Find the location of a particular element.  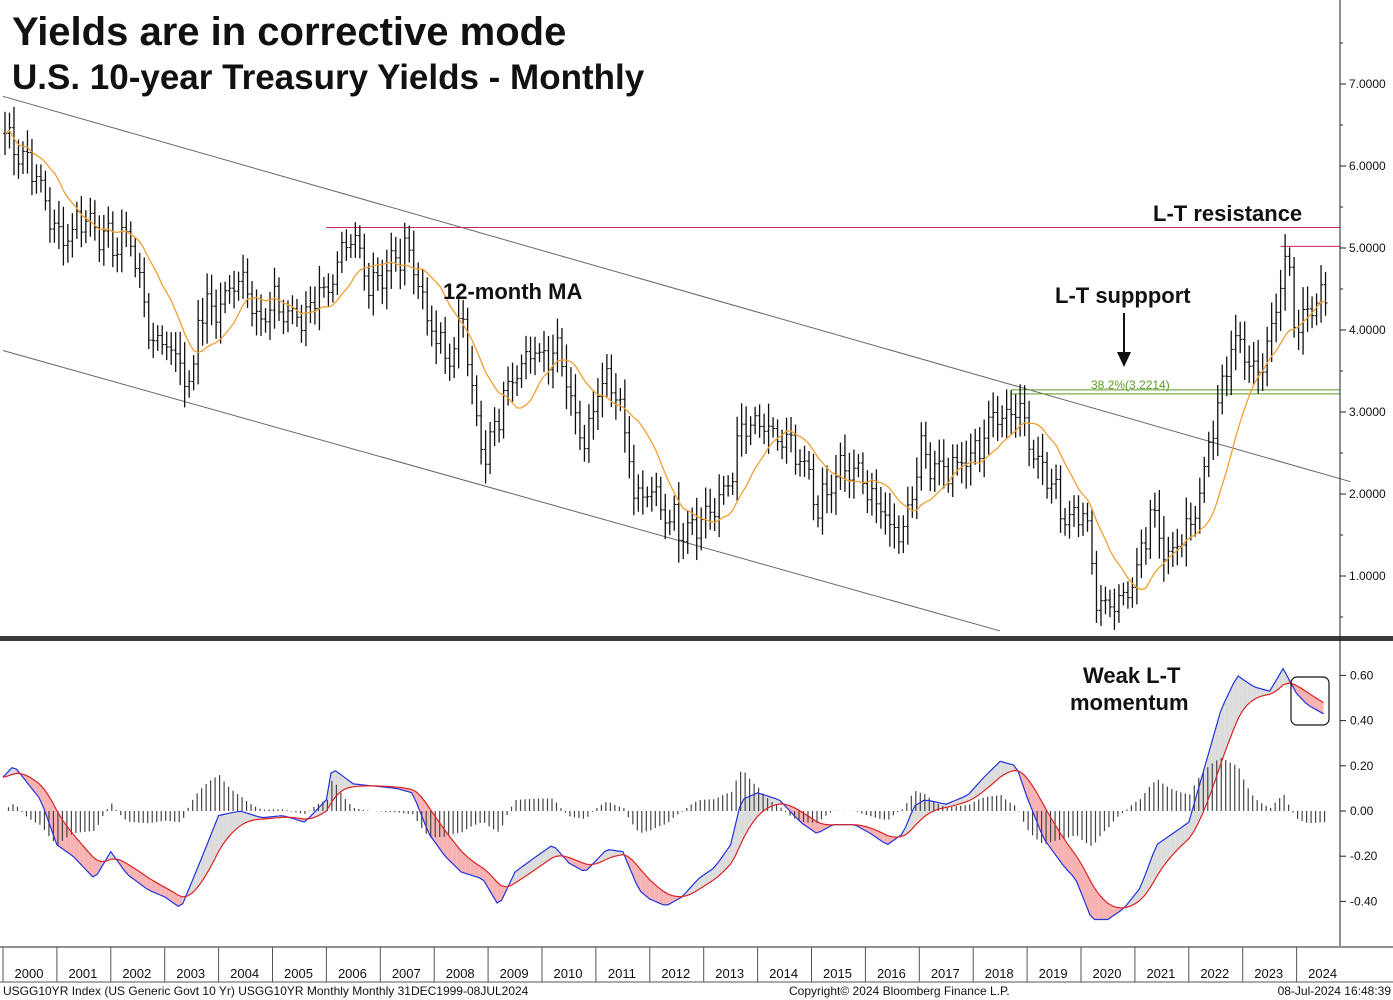

year-label: 2014 is located at coordinates (783, 973).